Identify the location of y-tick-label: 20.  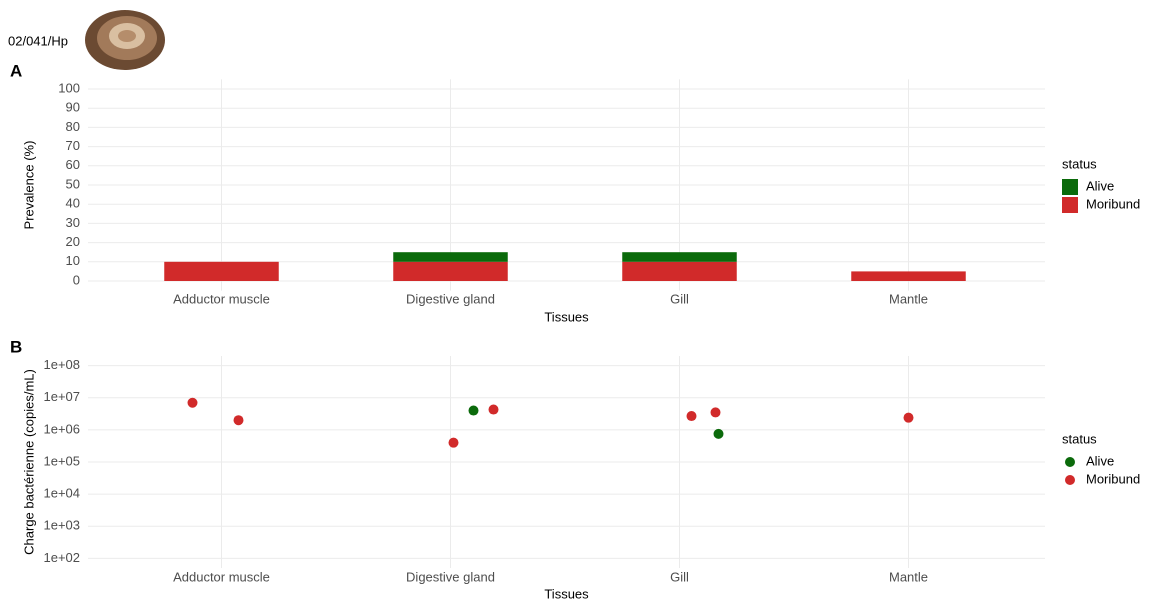
(73, 241).